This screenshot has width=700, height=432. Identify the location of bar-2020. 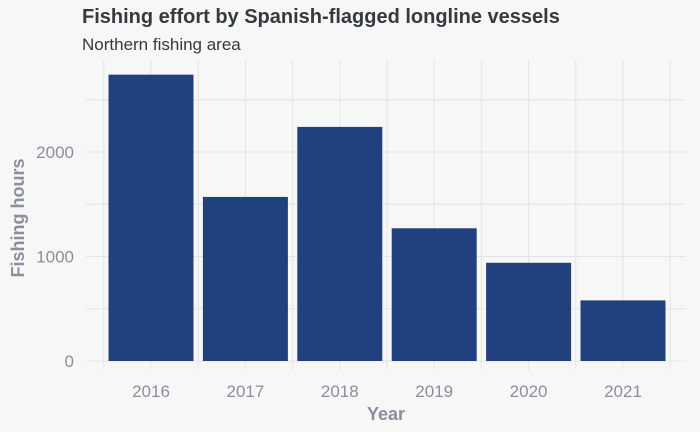
(529, 311).